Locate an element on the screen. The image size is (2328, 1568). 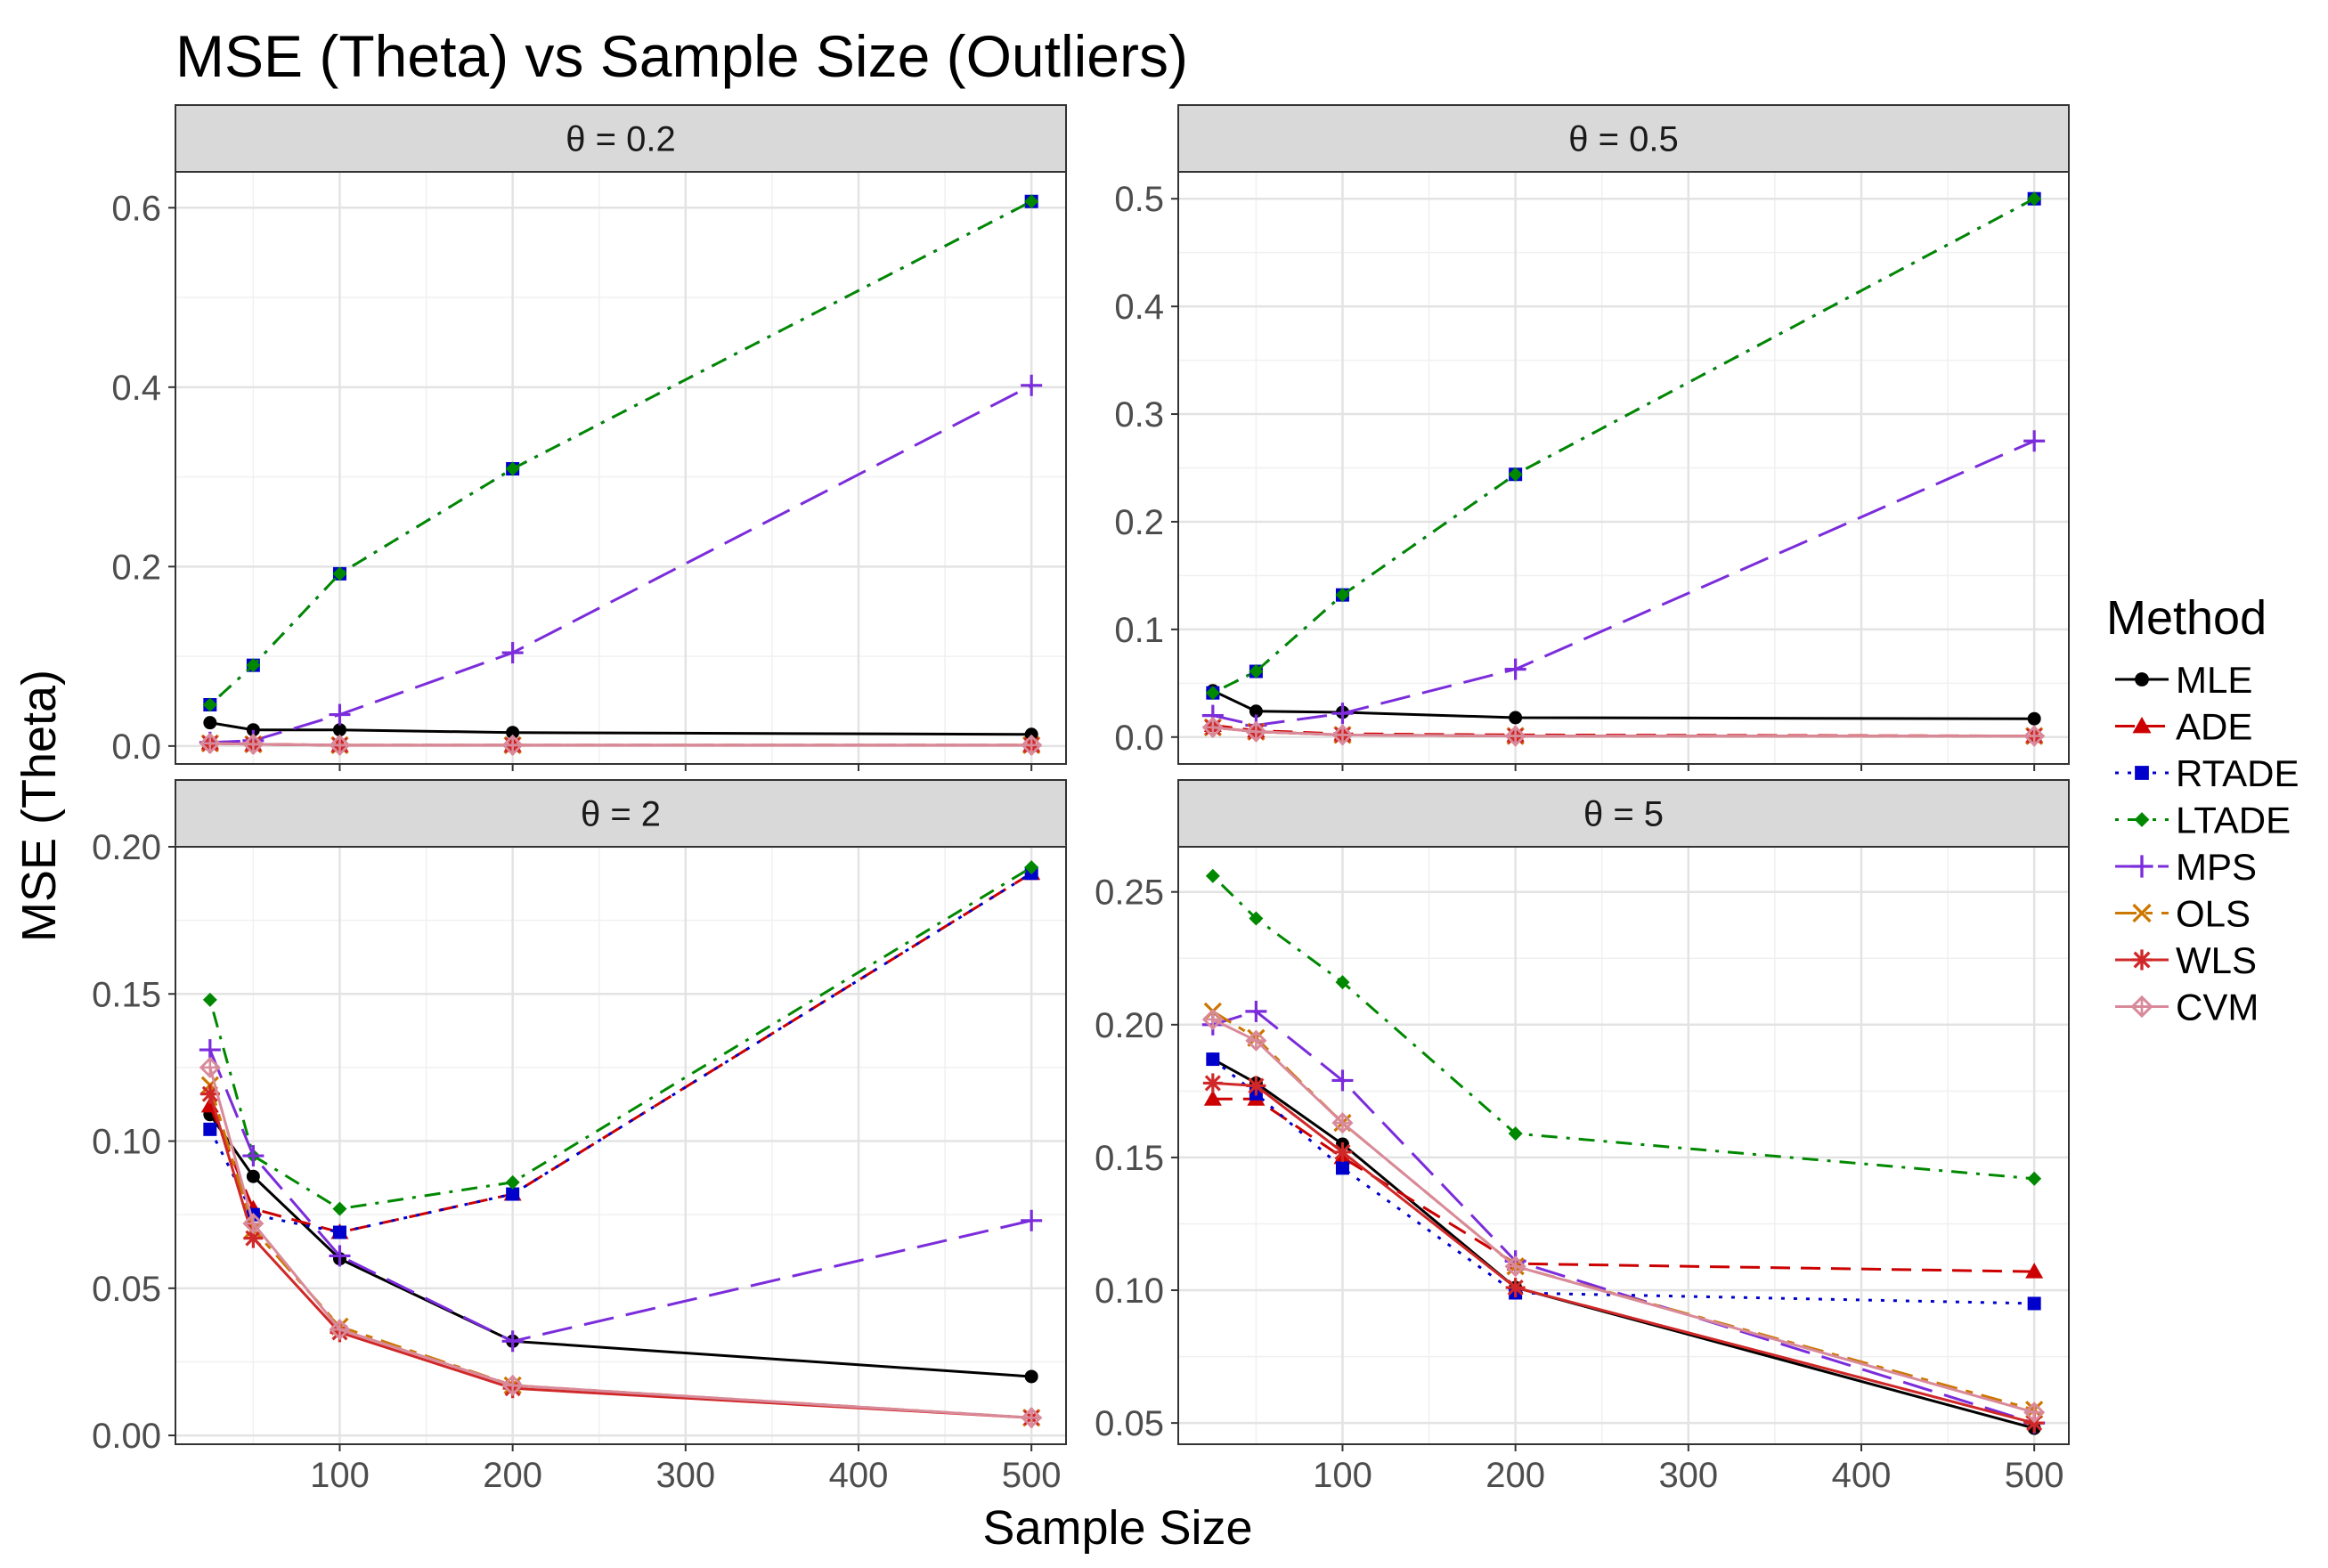
facet-strip-label: θ = 5 is located at coordinates (1623, 814).